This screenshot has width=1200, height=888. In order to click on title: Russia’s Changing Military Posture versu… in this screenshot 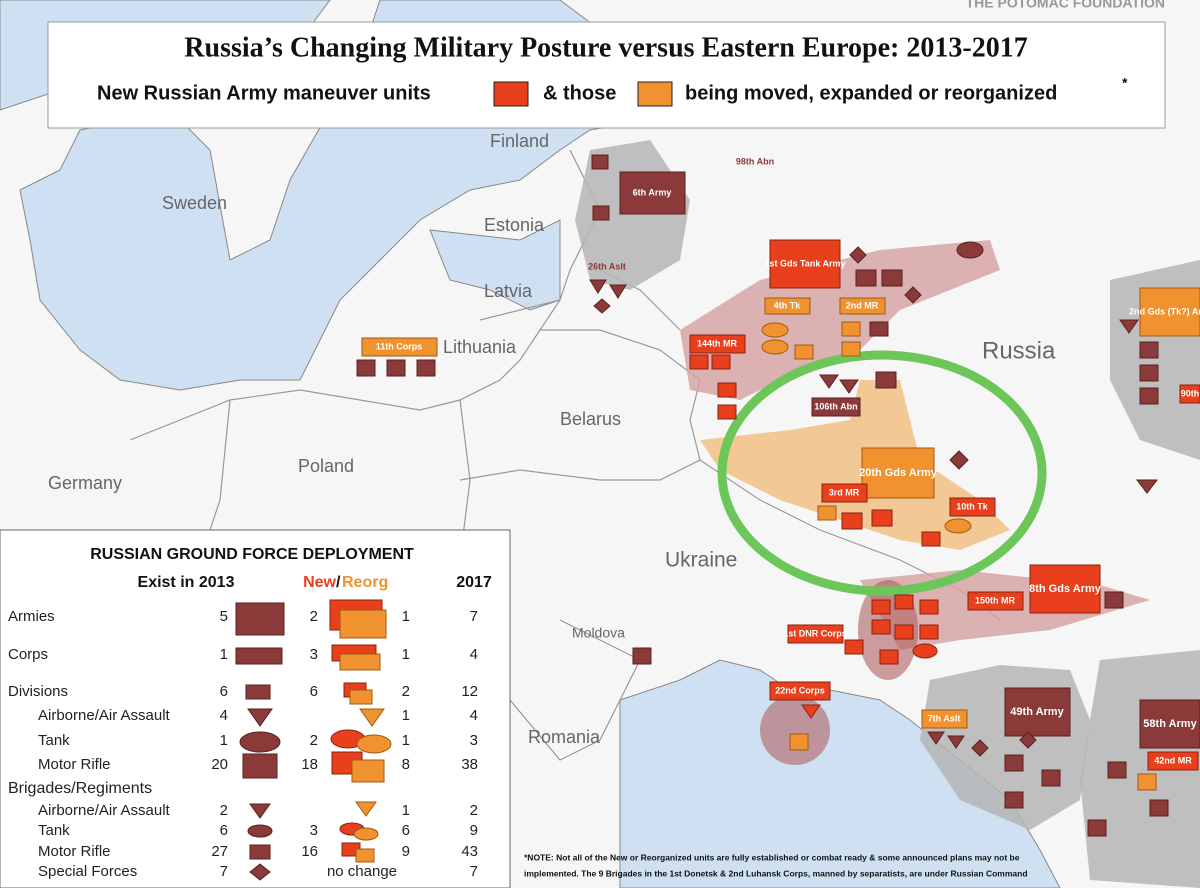, I will do `click(605, 47)`.